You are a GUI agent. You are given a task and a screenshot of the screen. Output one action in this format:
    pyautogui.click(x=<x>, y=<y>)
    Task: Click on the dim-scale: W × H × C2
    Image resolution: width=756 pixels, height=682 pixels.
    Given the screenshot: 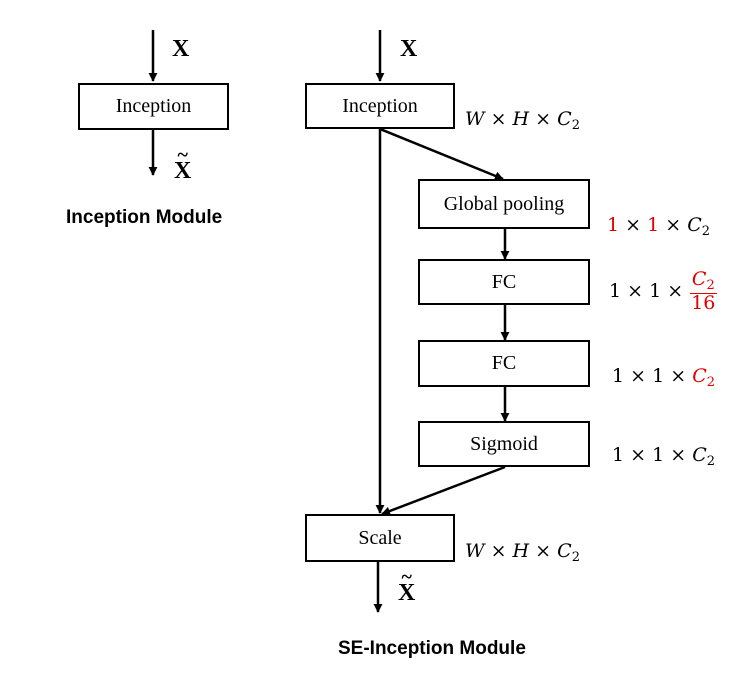 What is the action you would take?
    pyautogui.click(x=522, y=552)
    